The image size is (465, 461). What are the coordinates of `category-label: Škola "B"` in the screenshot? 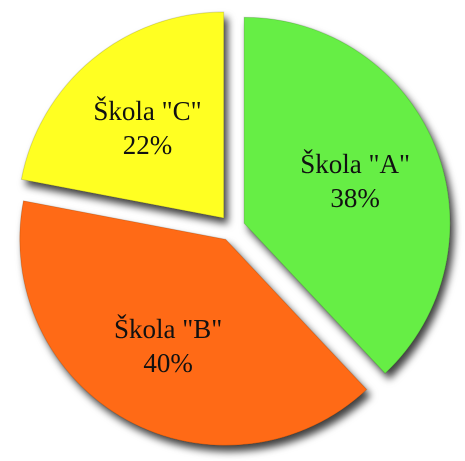 It's located at (168, 329).